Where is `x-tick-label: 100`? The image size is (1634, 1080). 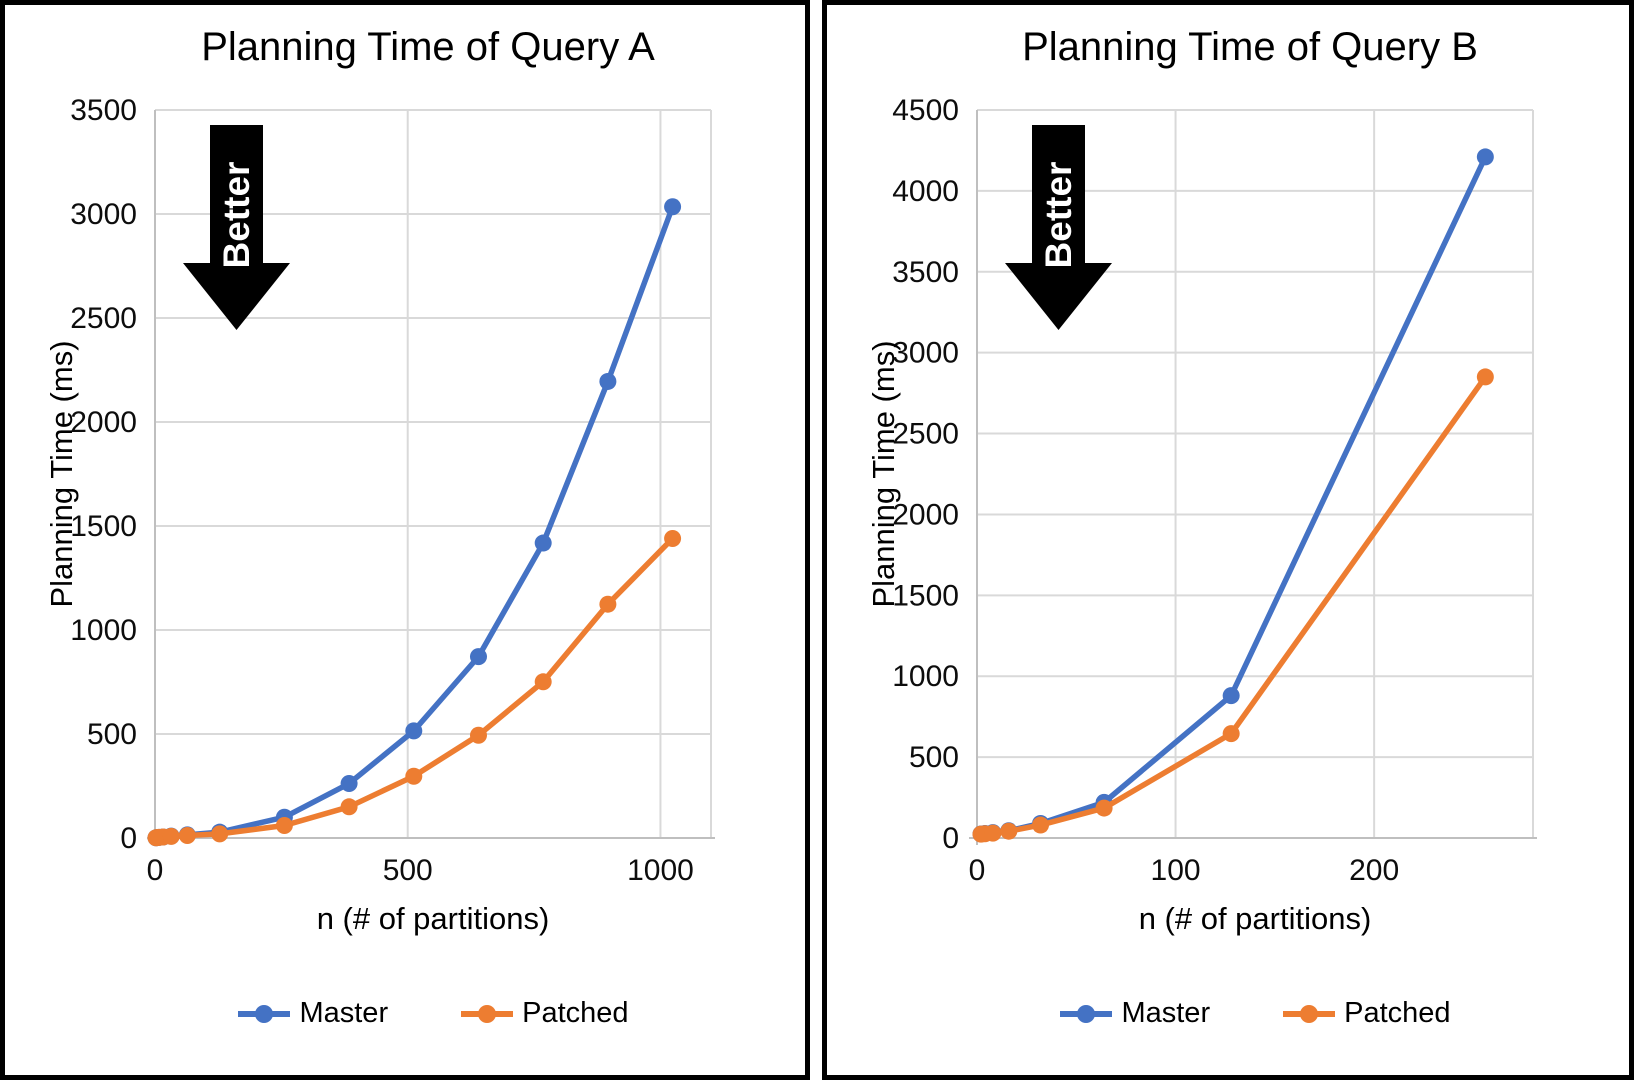 x-tick-label: 100 is located at coordinates (1176, 870).